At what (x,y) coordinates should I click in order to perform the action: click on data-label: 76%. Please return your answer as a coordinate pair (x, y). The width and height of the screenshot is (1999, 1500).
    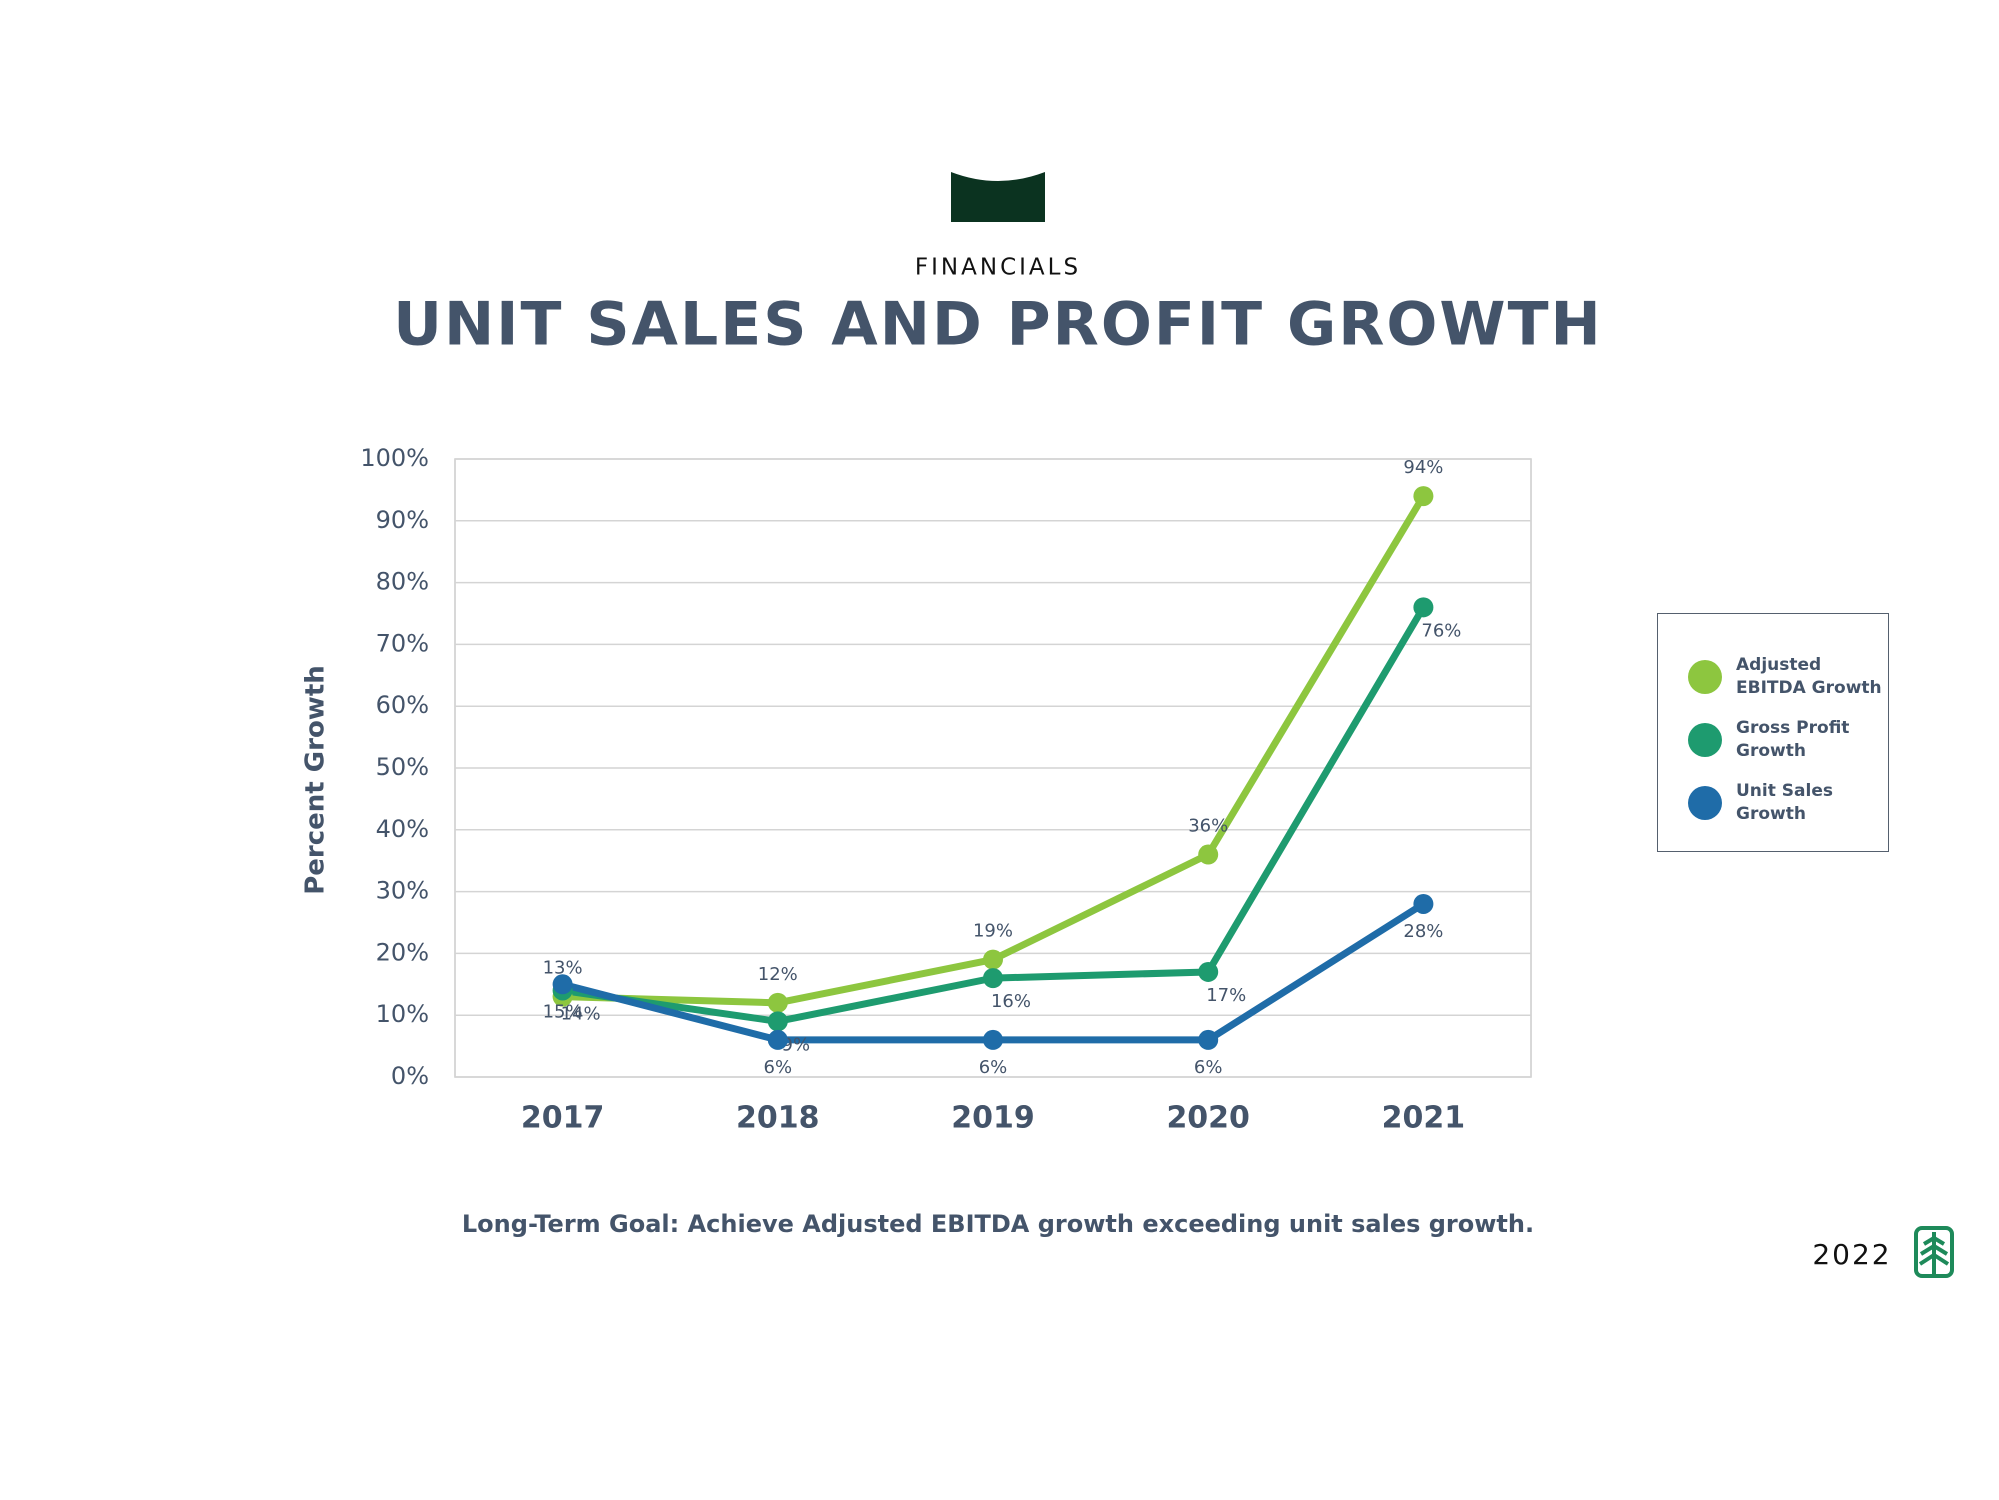
    Looking at the image, I should click on (1441, 630).